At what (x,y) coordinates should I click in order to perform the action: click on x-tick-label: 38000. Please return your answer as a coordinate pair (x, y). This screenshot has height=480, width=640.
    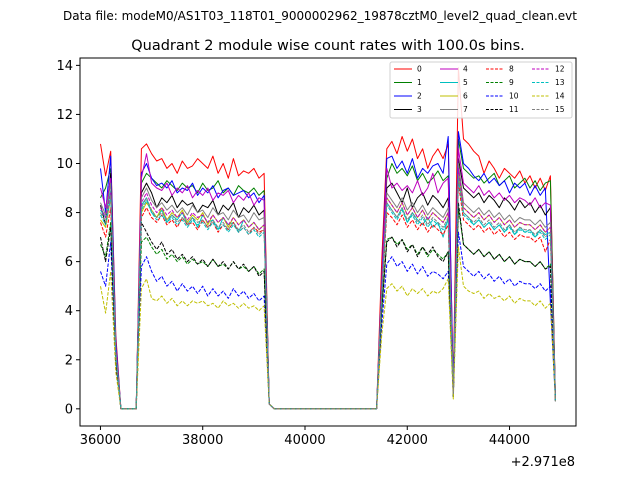
    Looking at the image, I should click on (202, 440).